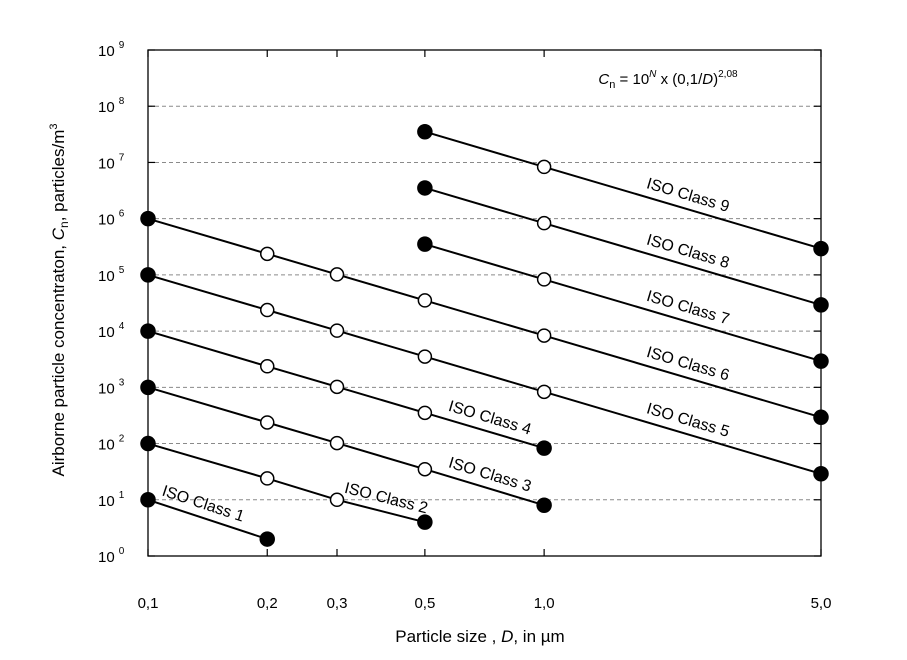 The image size is (907, 660). Describe the element at coordinates (111, 556) in the screenshot. I see `y-tick-label: 10 0` at that location.